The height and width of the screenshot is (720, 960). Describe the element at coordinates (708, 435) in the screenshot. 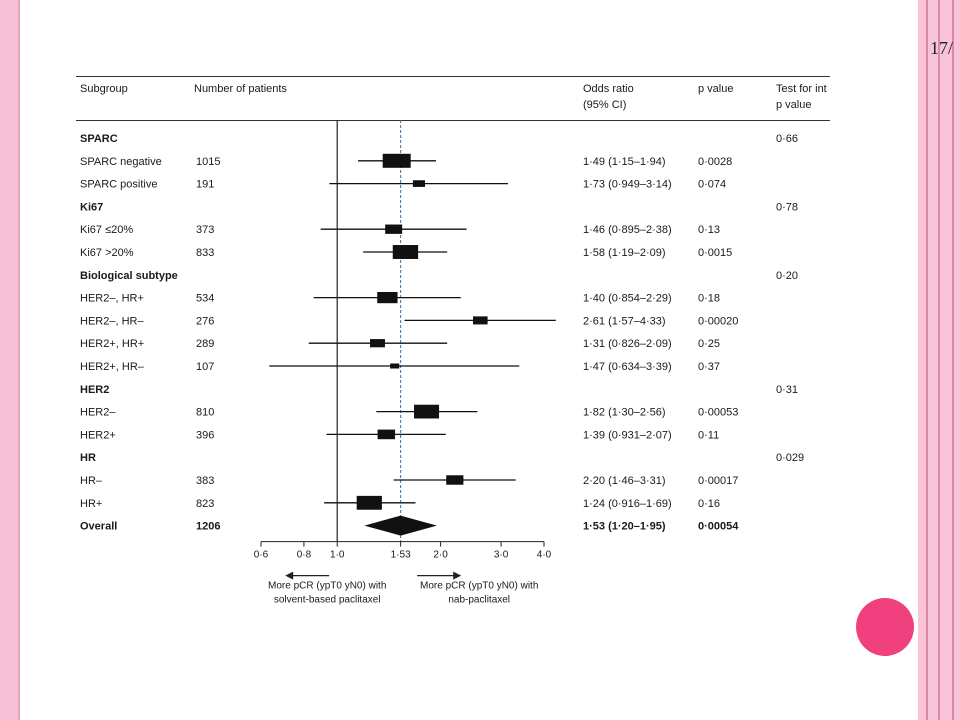

I see `p-value: 0·11` at that location.